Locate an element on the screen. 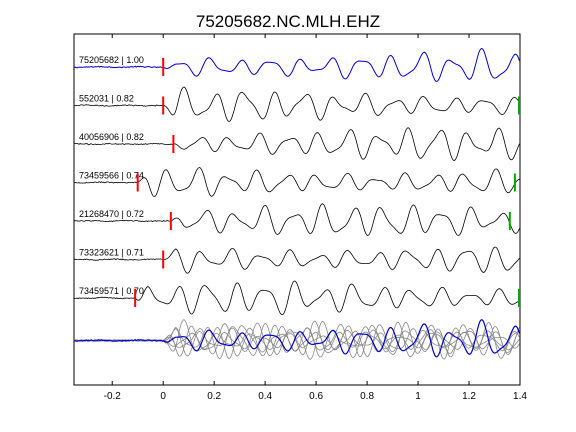 Image resolution: width=576 pixels, height=432 pixels. trace-label: 21268470 | 0.72 is located at coordinates (111, 214).